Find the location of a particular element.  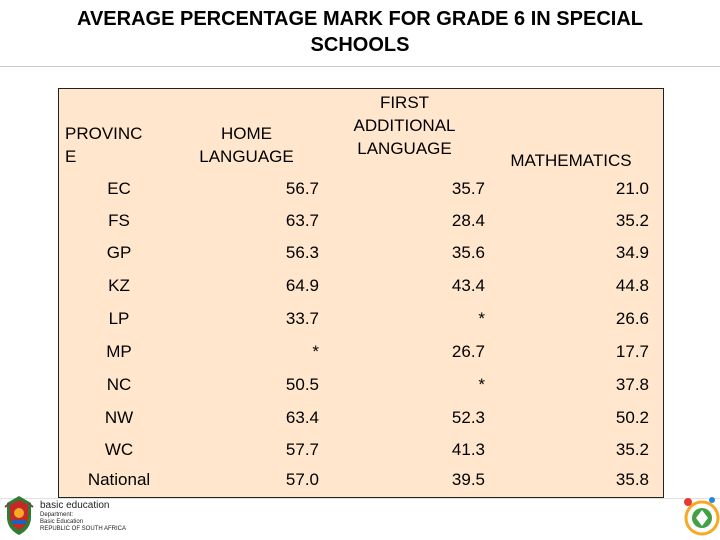

cell-province: FS is located at coordinates (119, 220).